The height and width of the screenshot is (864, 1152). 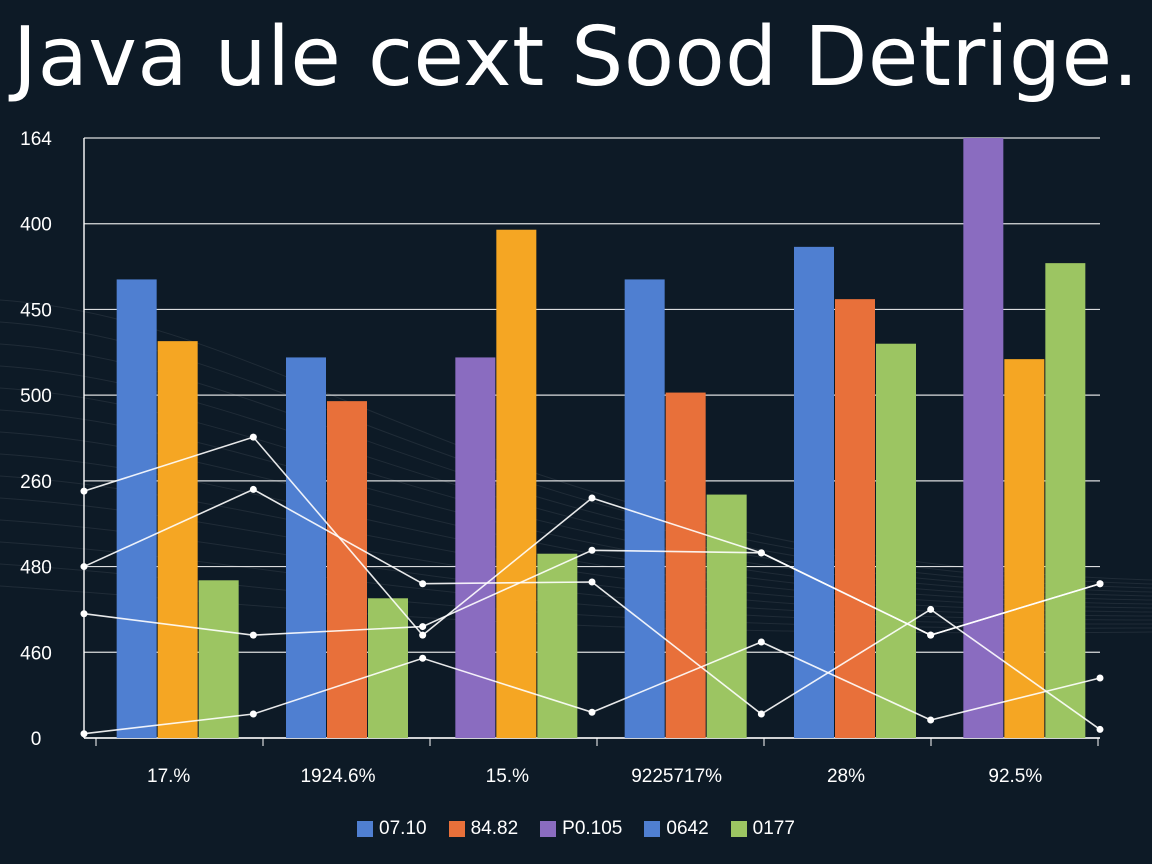 What do you see at coordinates (676, 776) in the screenshot?
I see `x-tick-label: 9225717%` at bounding box center [676, 776].